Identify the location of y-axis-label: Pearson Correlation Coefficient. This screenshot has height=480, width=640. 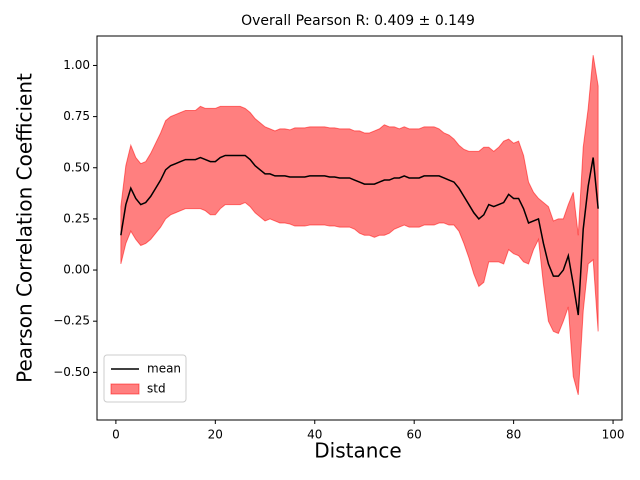
(25, 228).